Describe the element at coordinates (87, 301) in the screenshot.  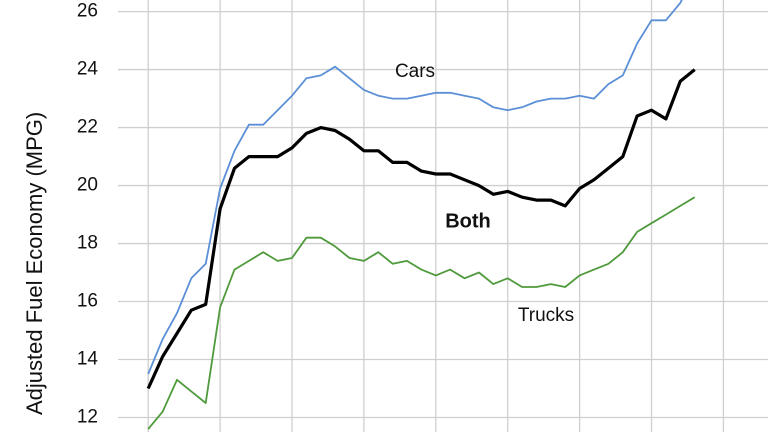
I see `y-tick-label: 16` at that location.